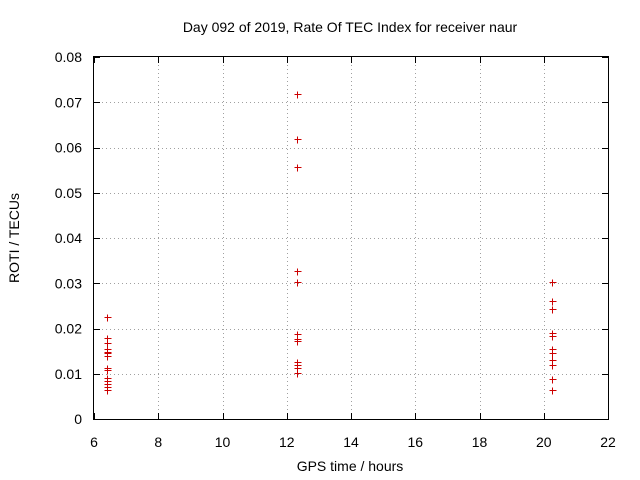 This screenshot has height=480, width=640. Describe the element at coordinates (78, 419) in the screenshot. I see `y-tick-label: 0` at that location.